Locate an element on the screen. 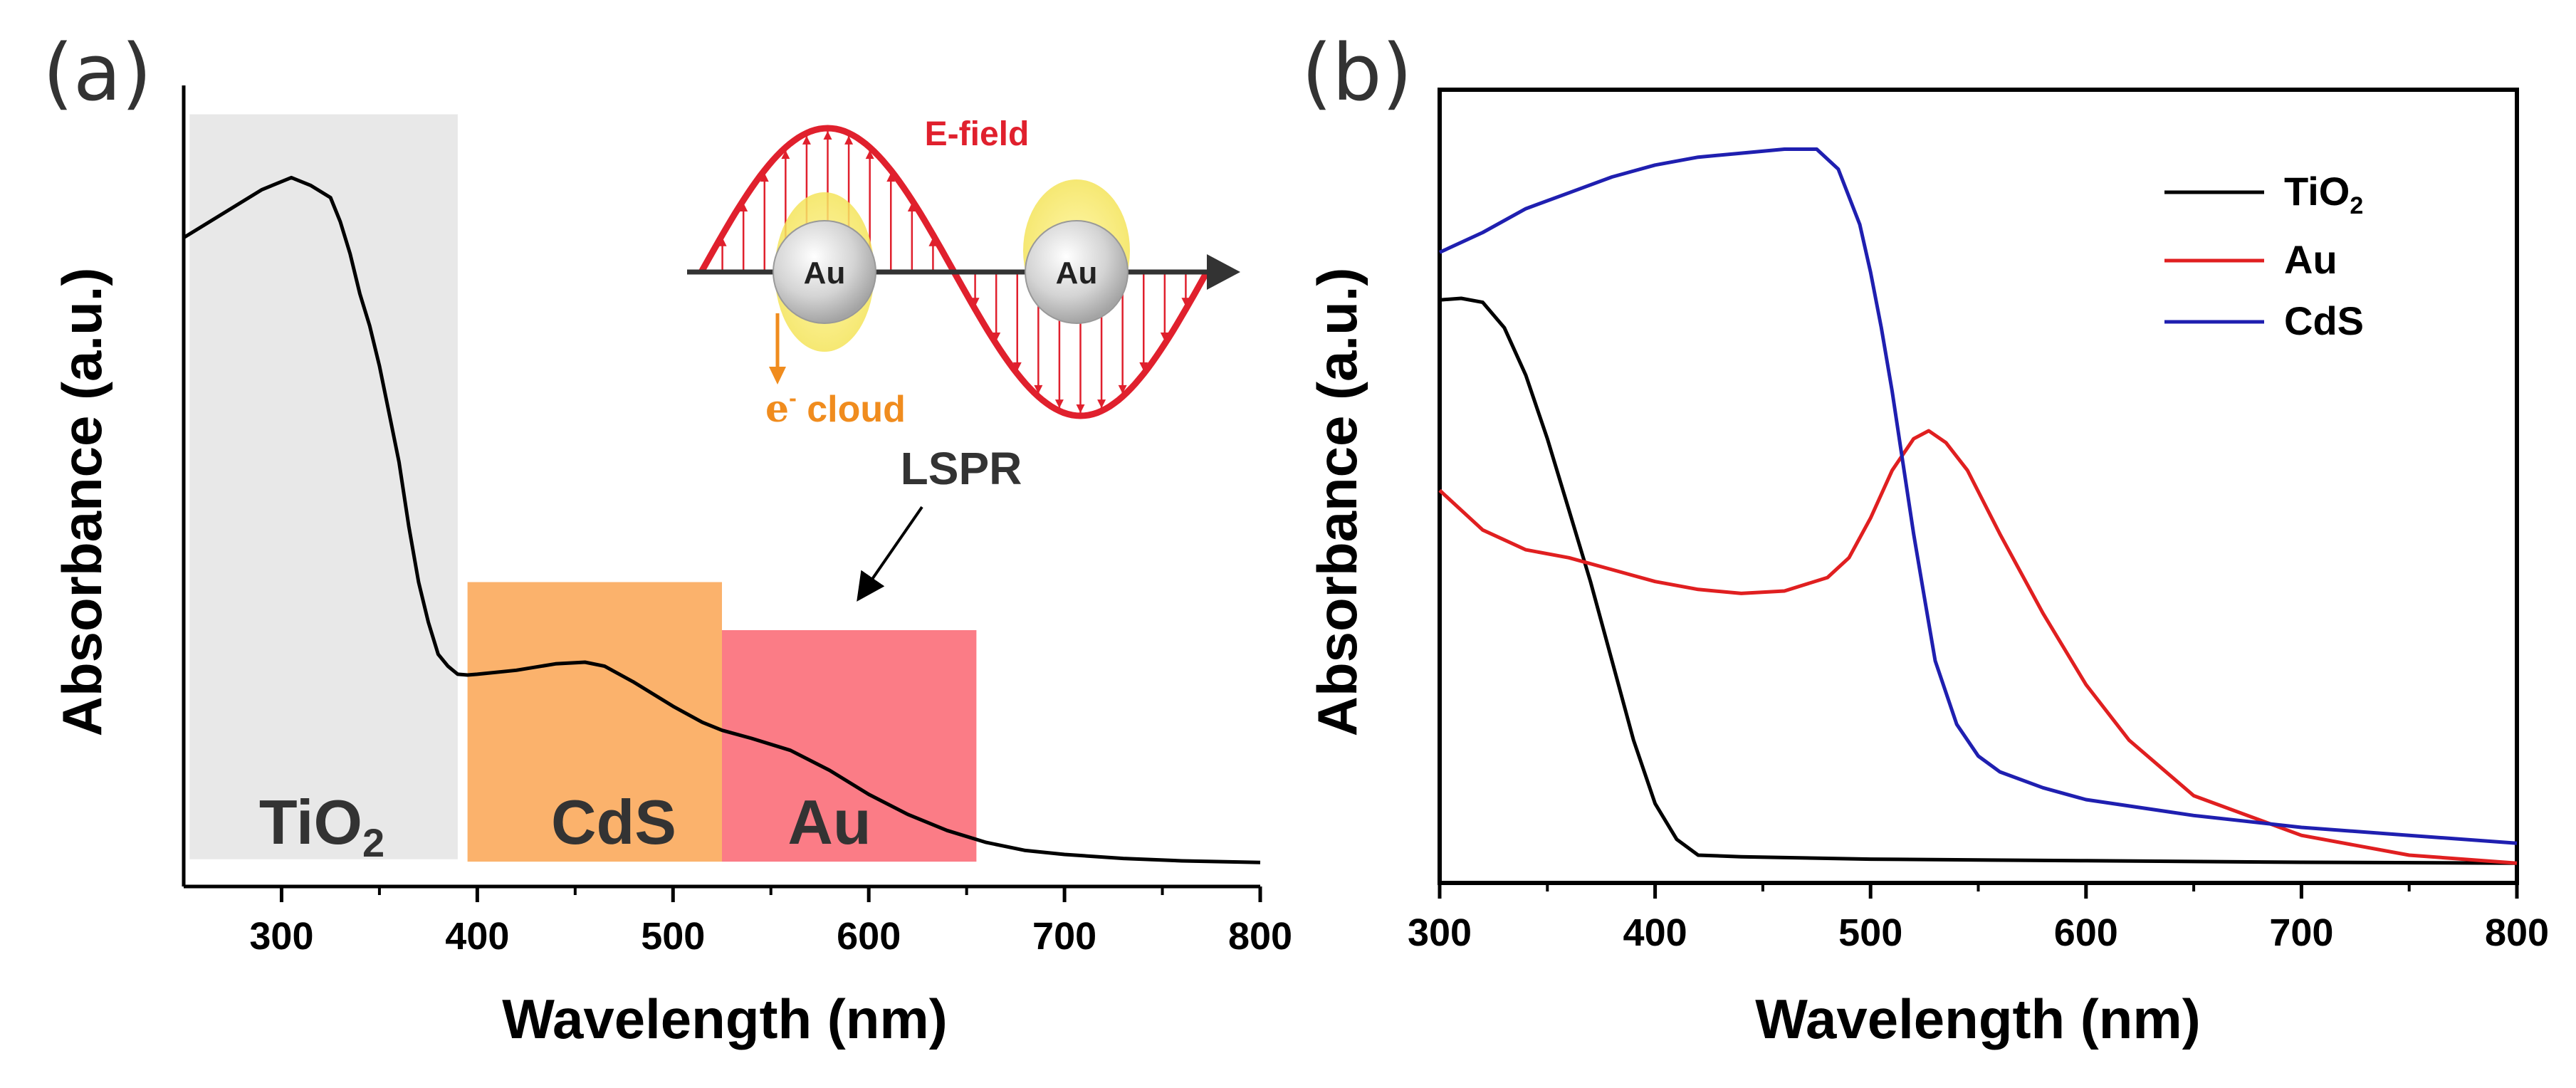  b-tick-layer: 300 400 500 600 700 800 is located at coordinates (1978, 918).